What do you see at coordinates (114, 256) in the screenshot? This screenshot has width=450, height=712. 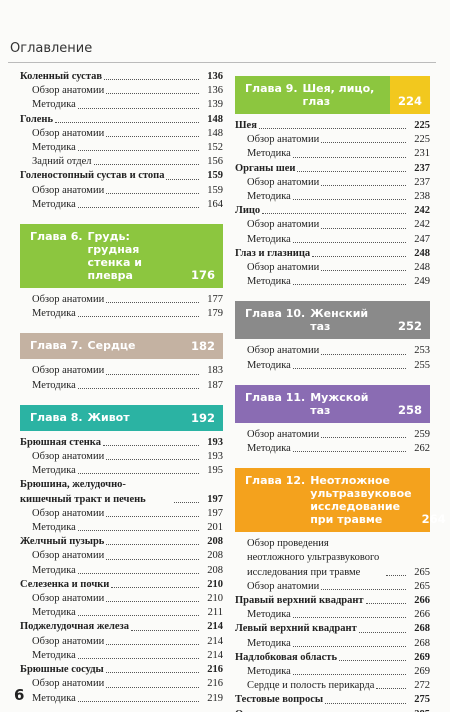 I see `chapter-title: Грудь: грудная стенка и плевра` at bounding box center [114, 256].